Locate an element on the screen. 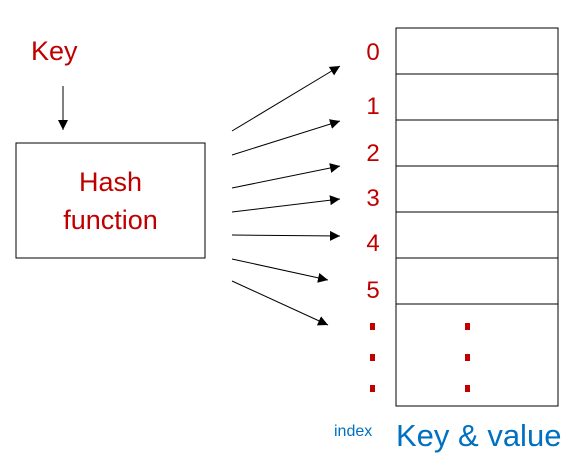 The image size is (588, 468). key-value-label: Key & value is located at coordinates (478, 435).